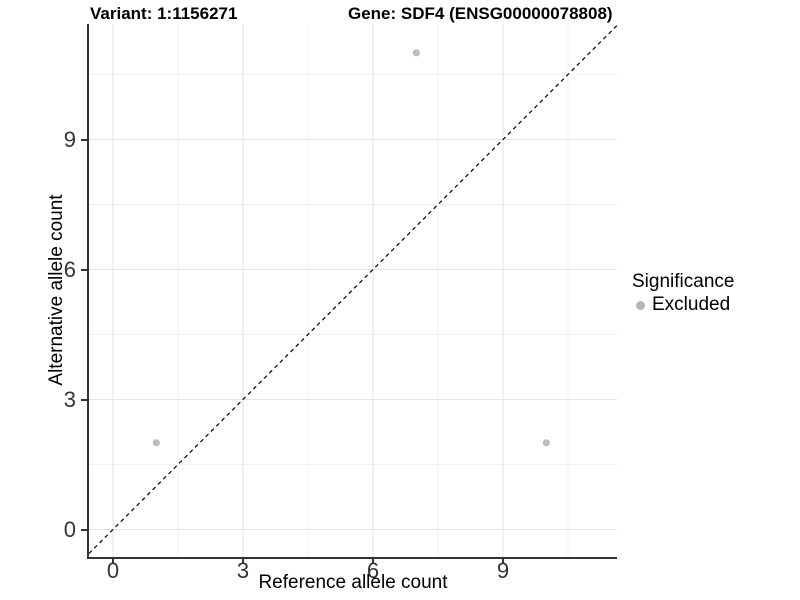 The height and width of the screenshot is (600, 800). Describe the element at coordinates (373, 570) in the screenshot. I see `x-tick-label: 6` at that location.